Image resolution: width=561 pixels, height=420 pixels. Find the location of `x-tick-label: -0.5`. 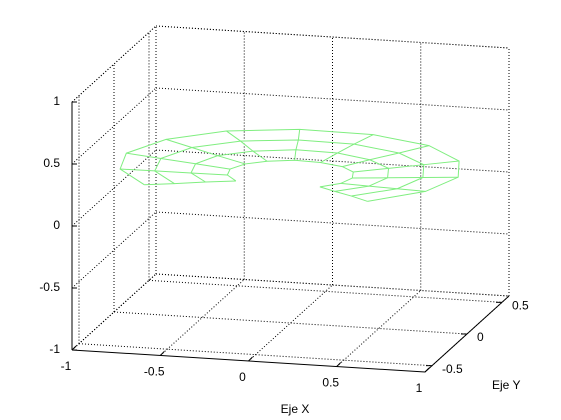

x-tick-label: -0.5 is located at coordinates (154, 372).